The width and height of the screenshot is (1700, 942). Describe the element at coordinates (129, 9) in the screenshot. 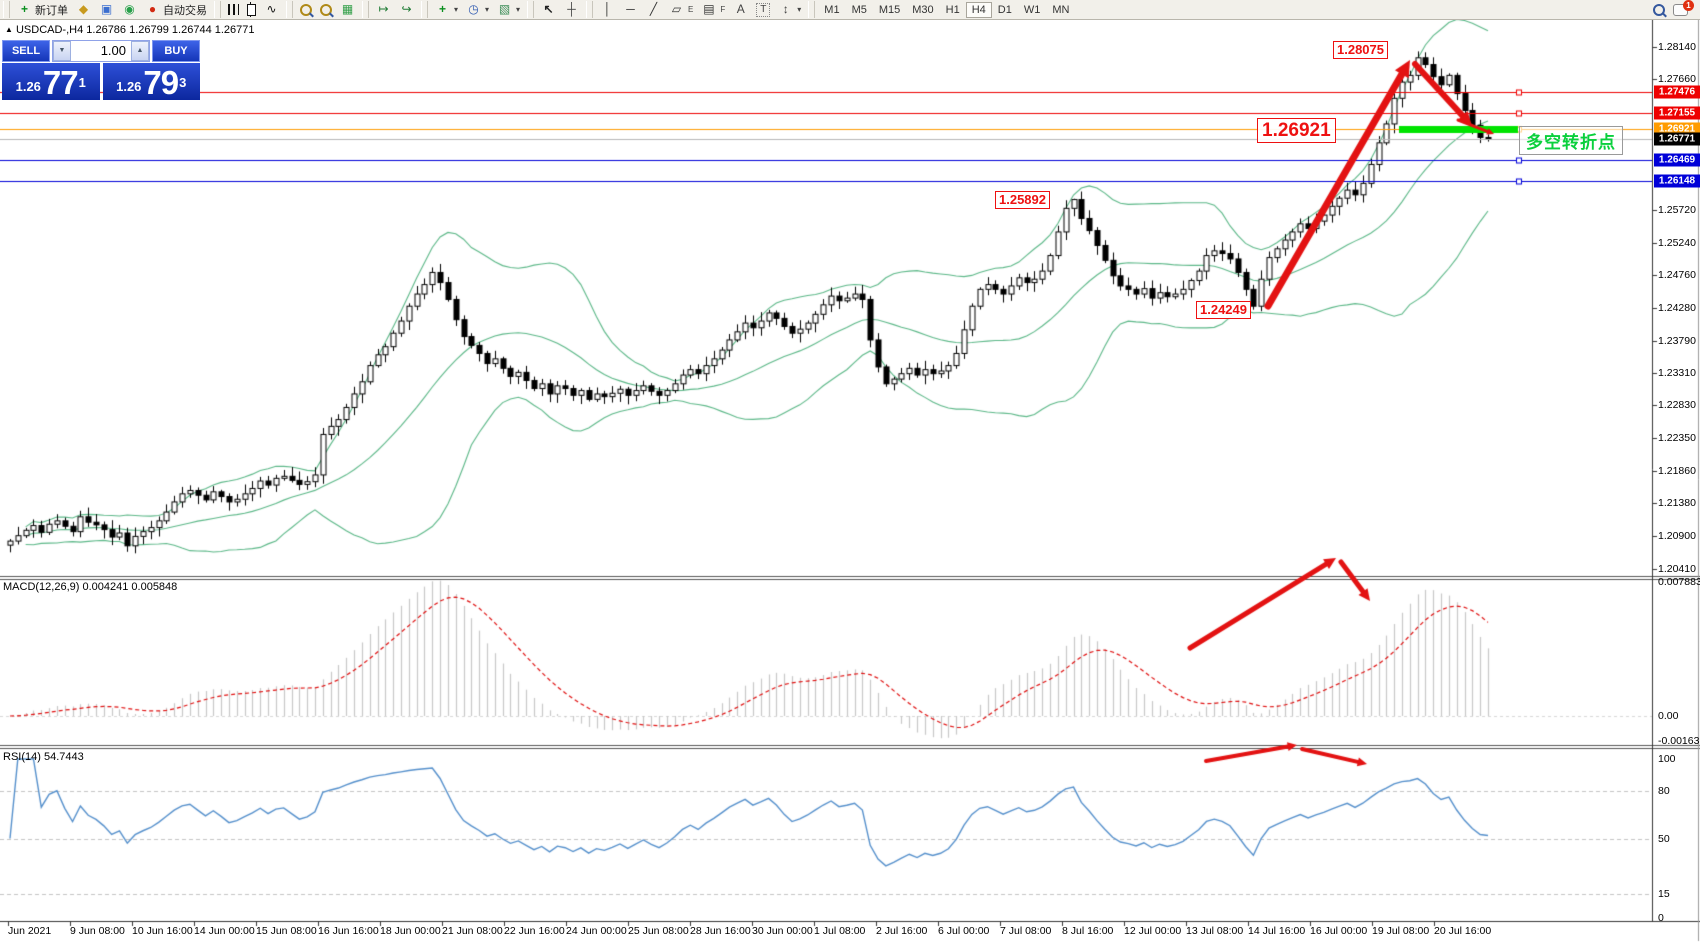

I see `connection-button: ◉` at that location.